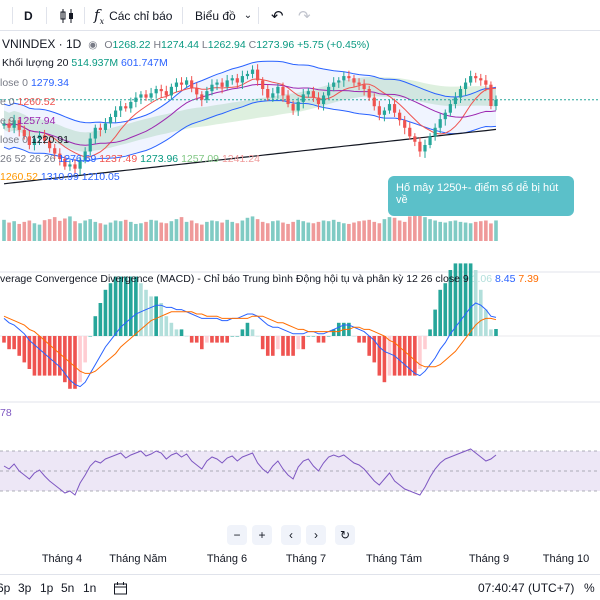  What do you see at coordinates (316, 535) in the screenshot?
I see `scroll-right-button: ›` at bounding box center [316, 535].